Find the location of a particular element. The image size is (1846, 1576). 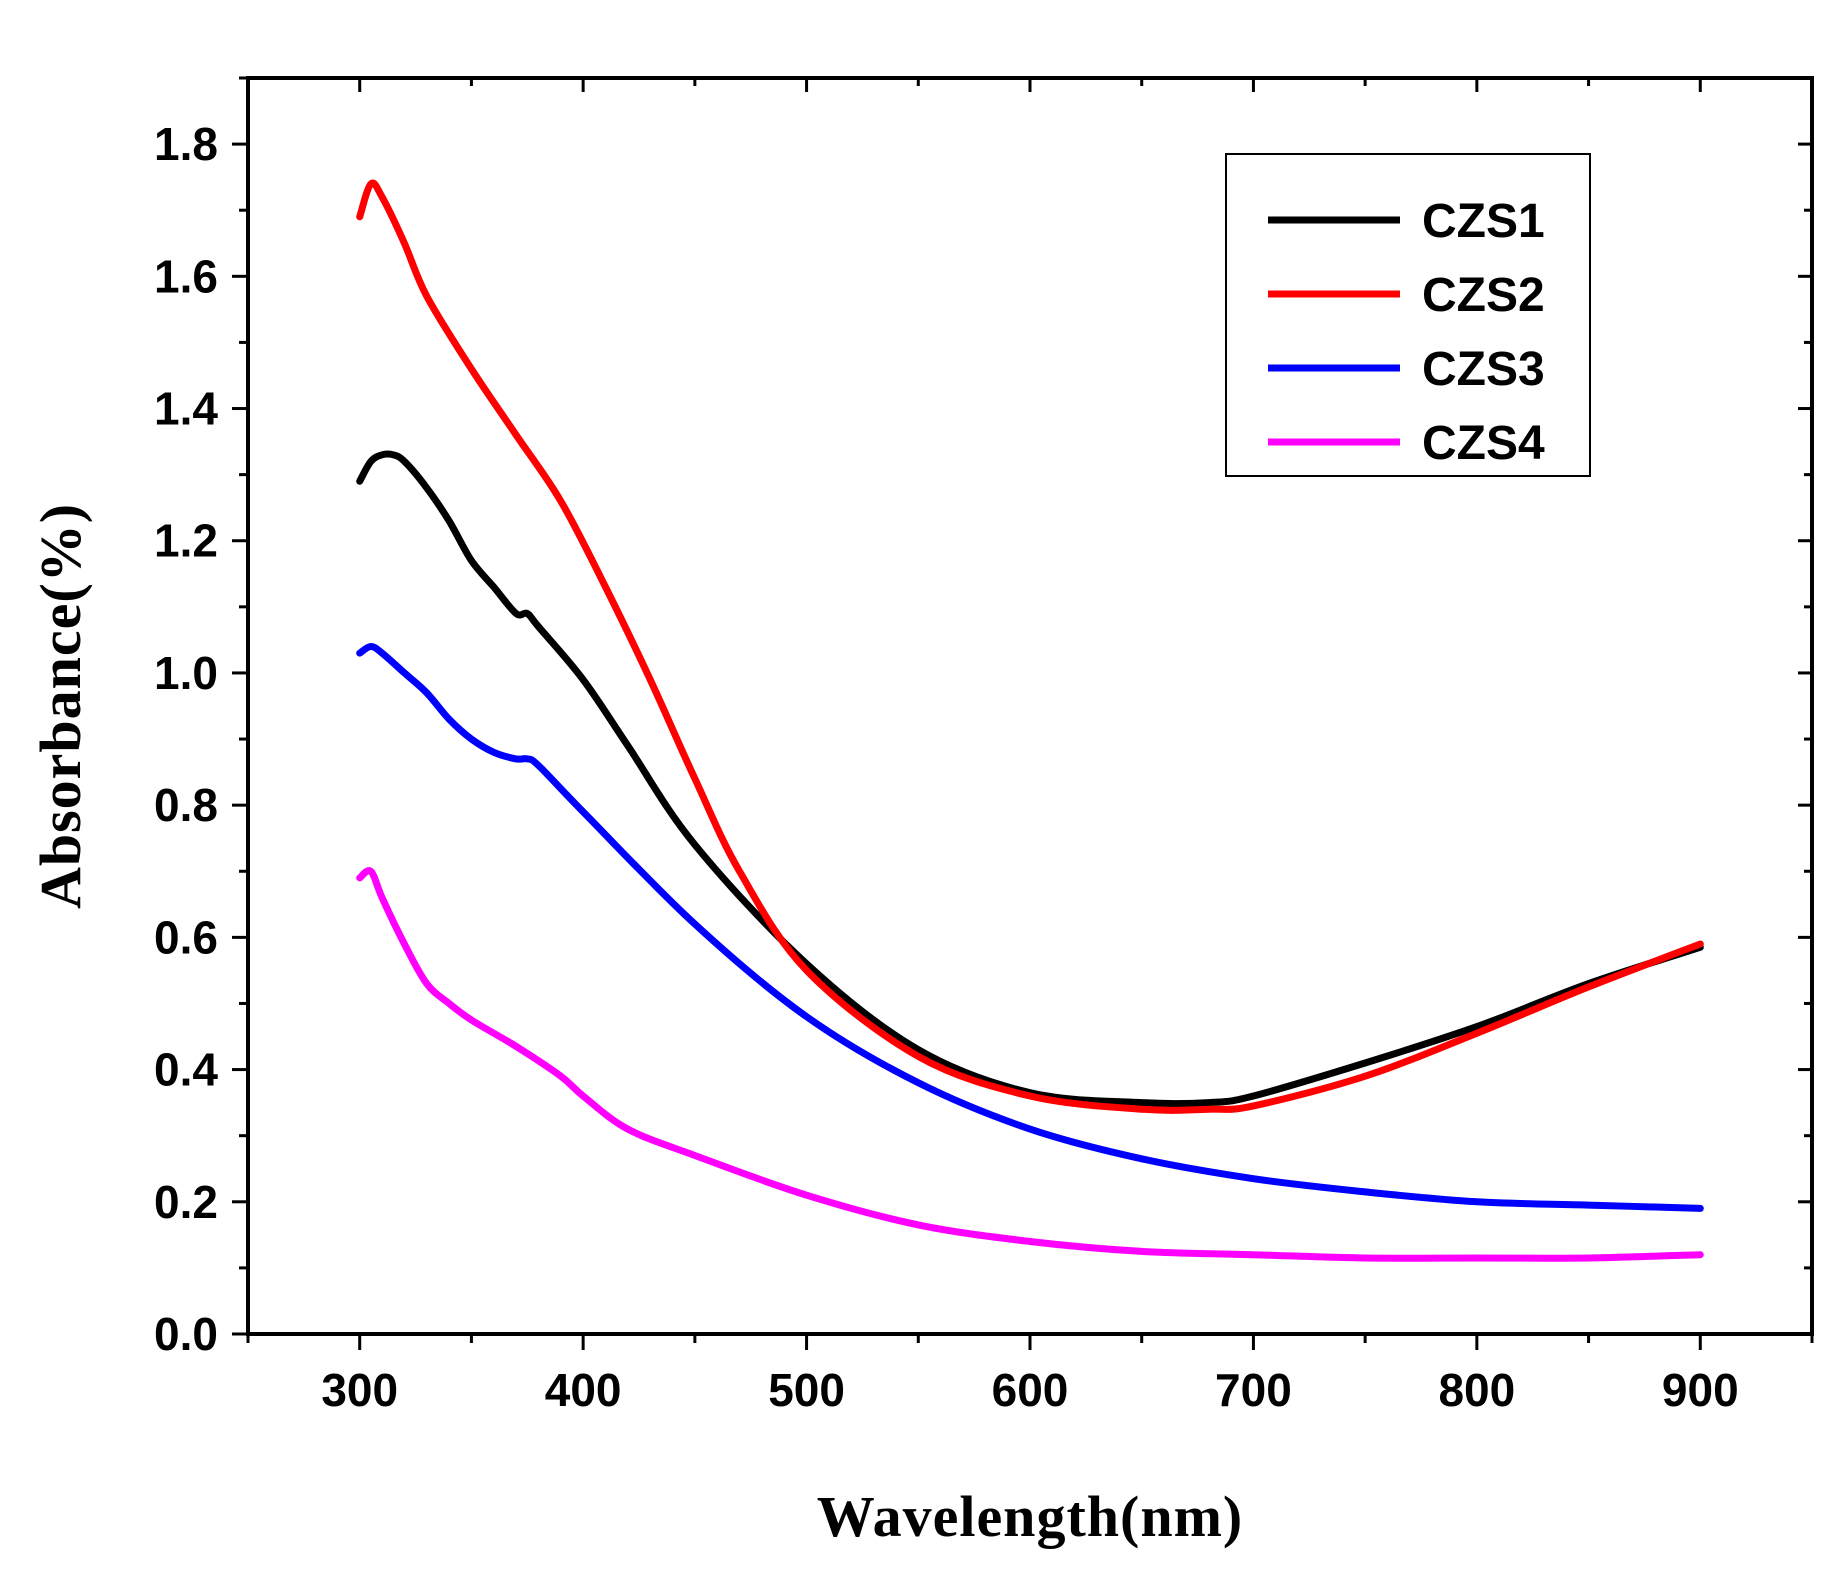

y-tick-label: 0.2 is located at coordinates (186, 1202).